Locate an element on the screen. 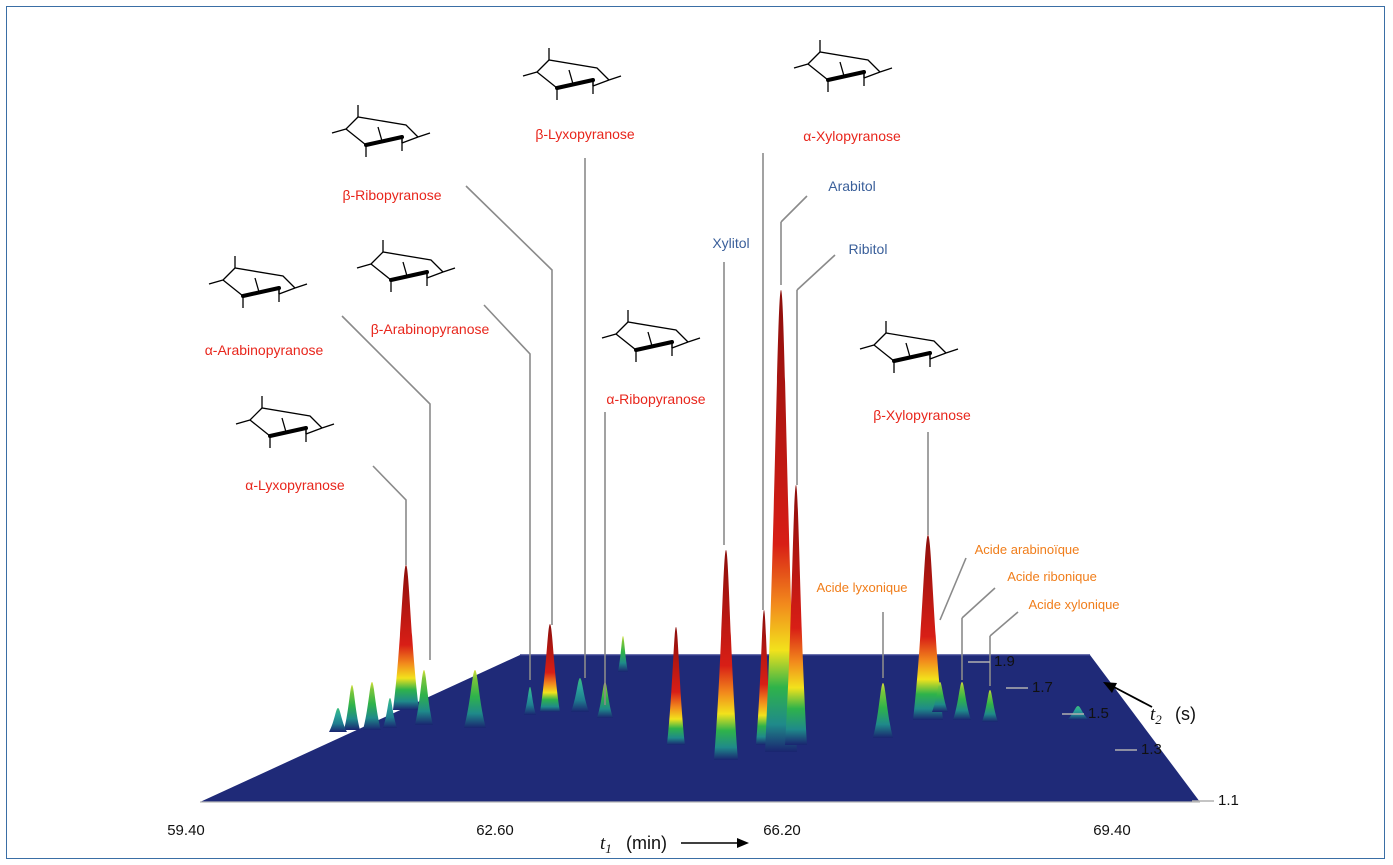  label-sugar: α-Ribopyranose is located at coordinates (655, 399).